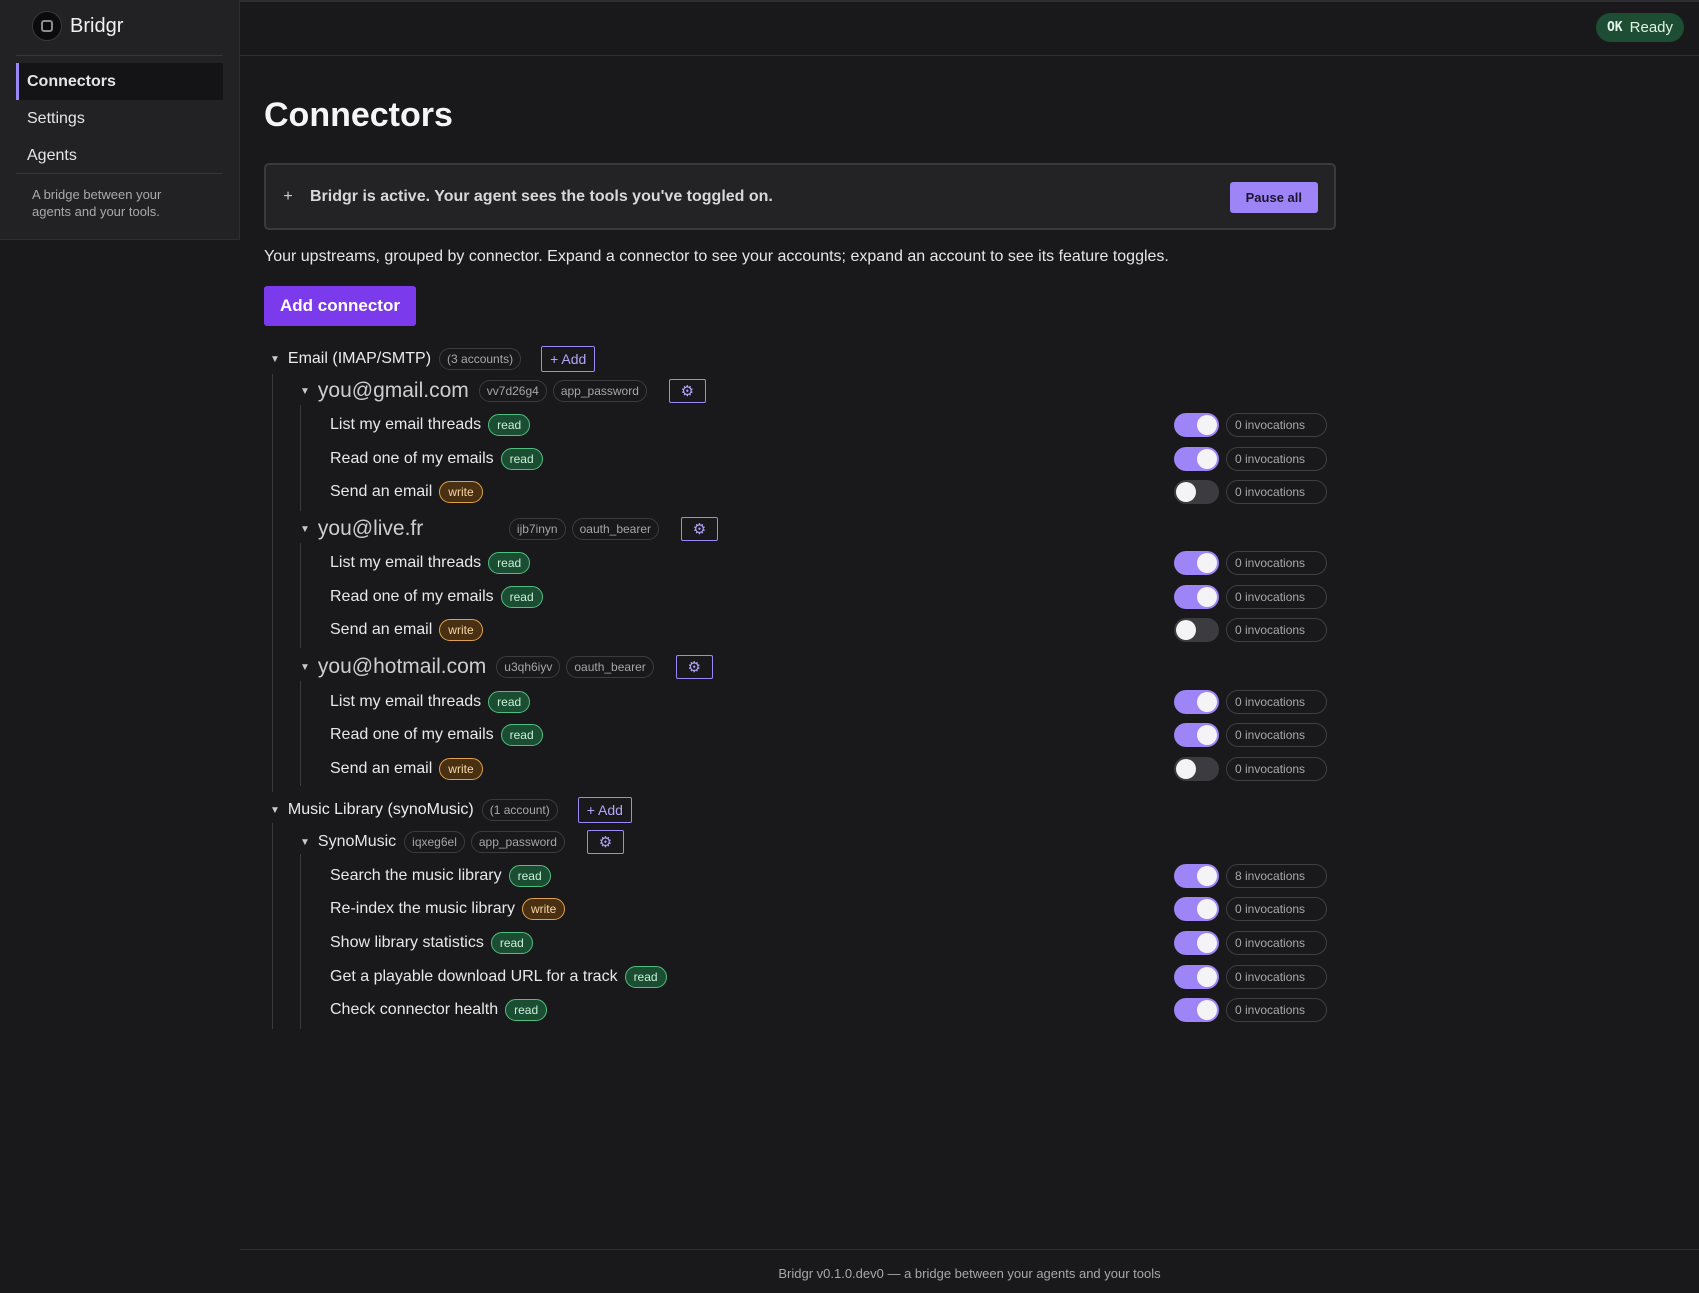 Image resolution: width=1699 pixels, height=1293 pixels. Describe the element at coordinates (359, 358) in the screenshot. I see `connector-label: Email (IMAP/SMTP)` at that location.